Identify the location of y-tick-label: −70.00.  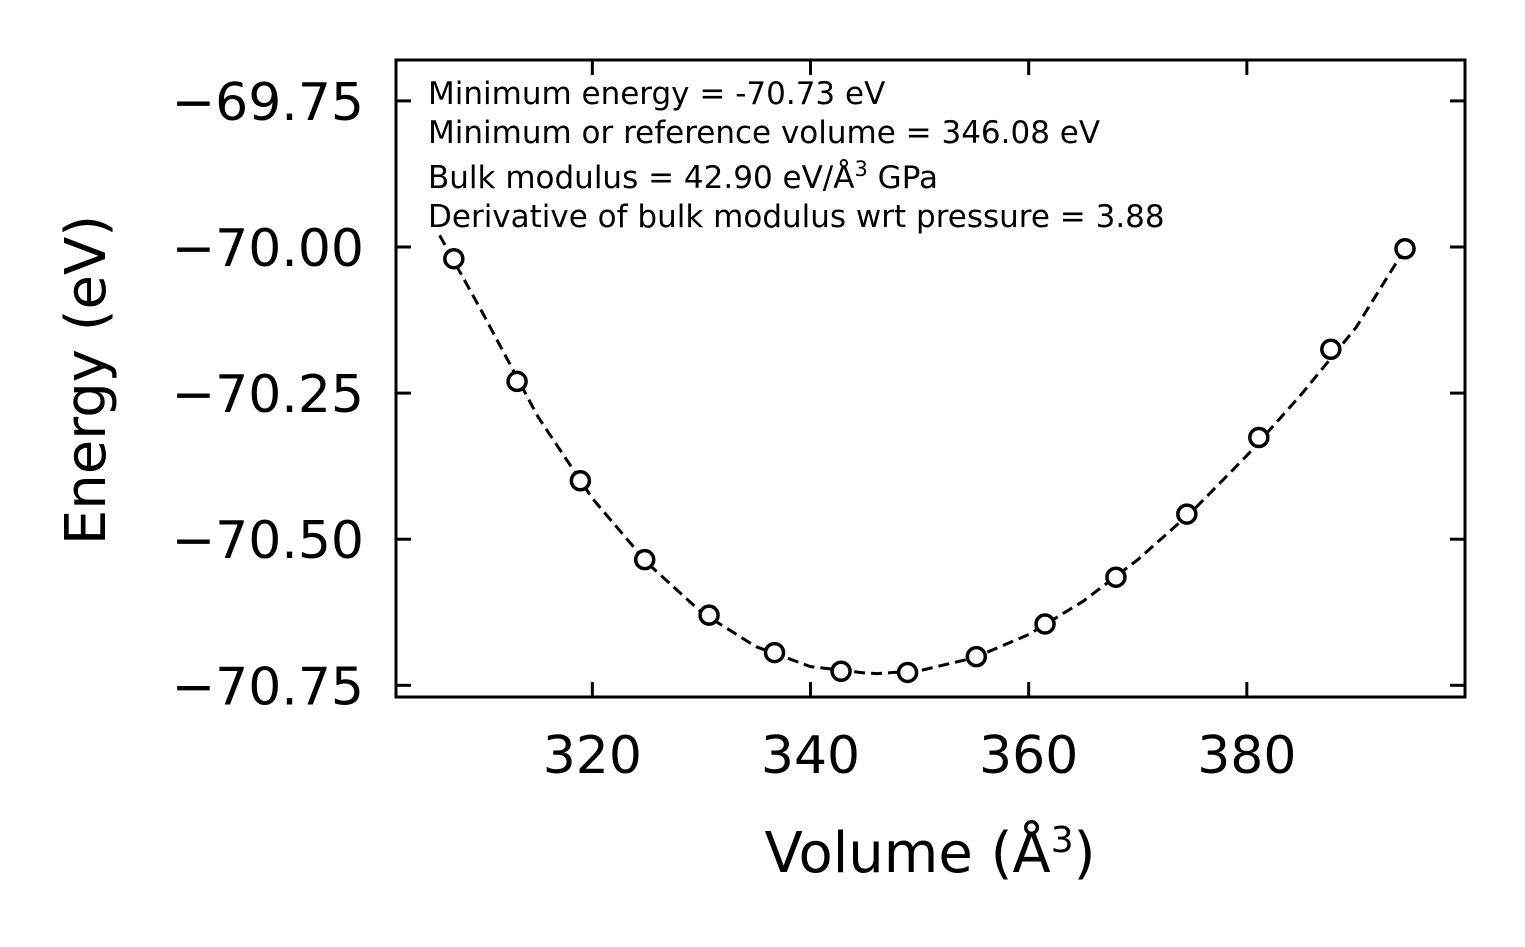
(268, 249).